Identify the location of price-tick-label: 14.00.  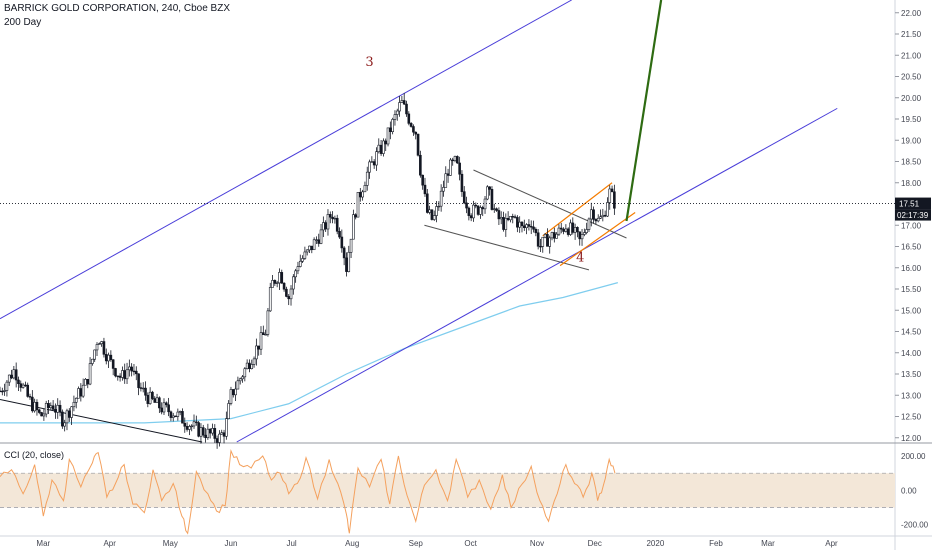
(911, 353).